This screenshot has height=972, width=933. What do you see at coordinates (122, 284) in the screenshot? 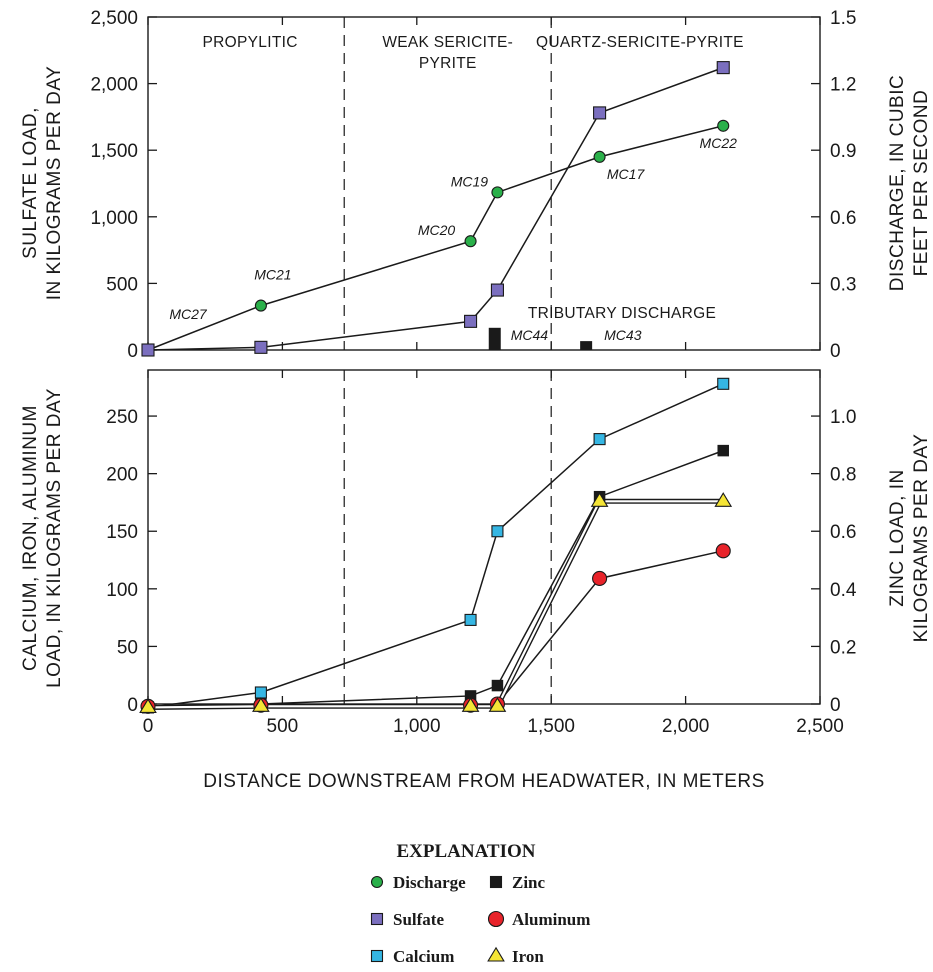
I see `top-left-tick-label-1: 500` at bounding box center [122, 284].